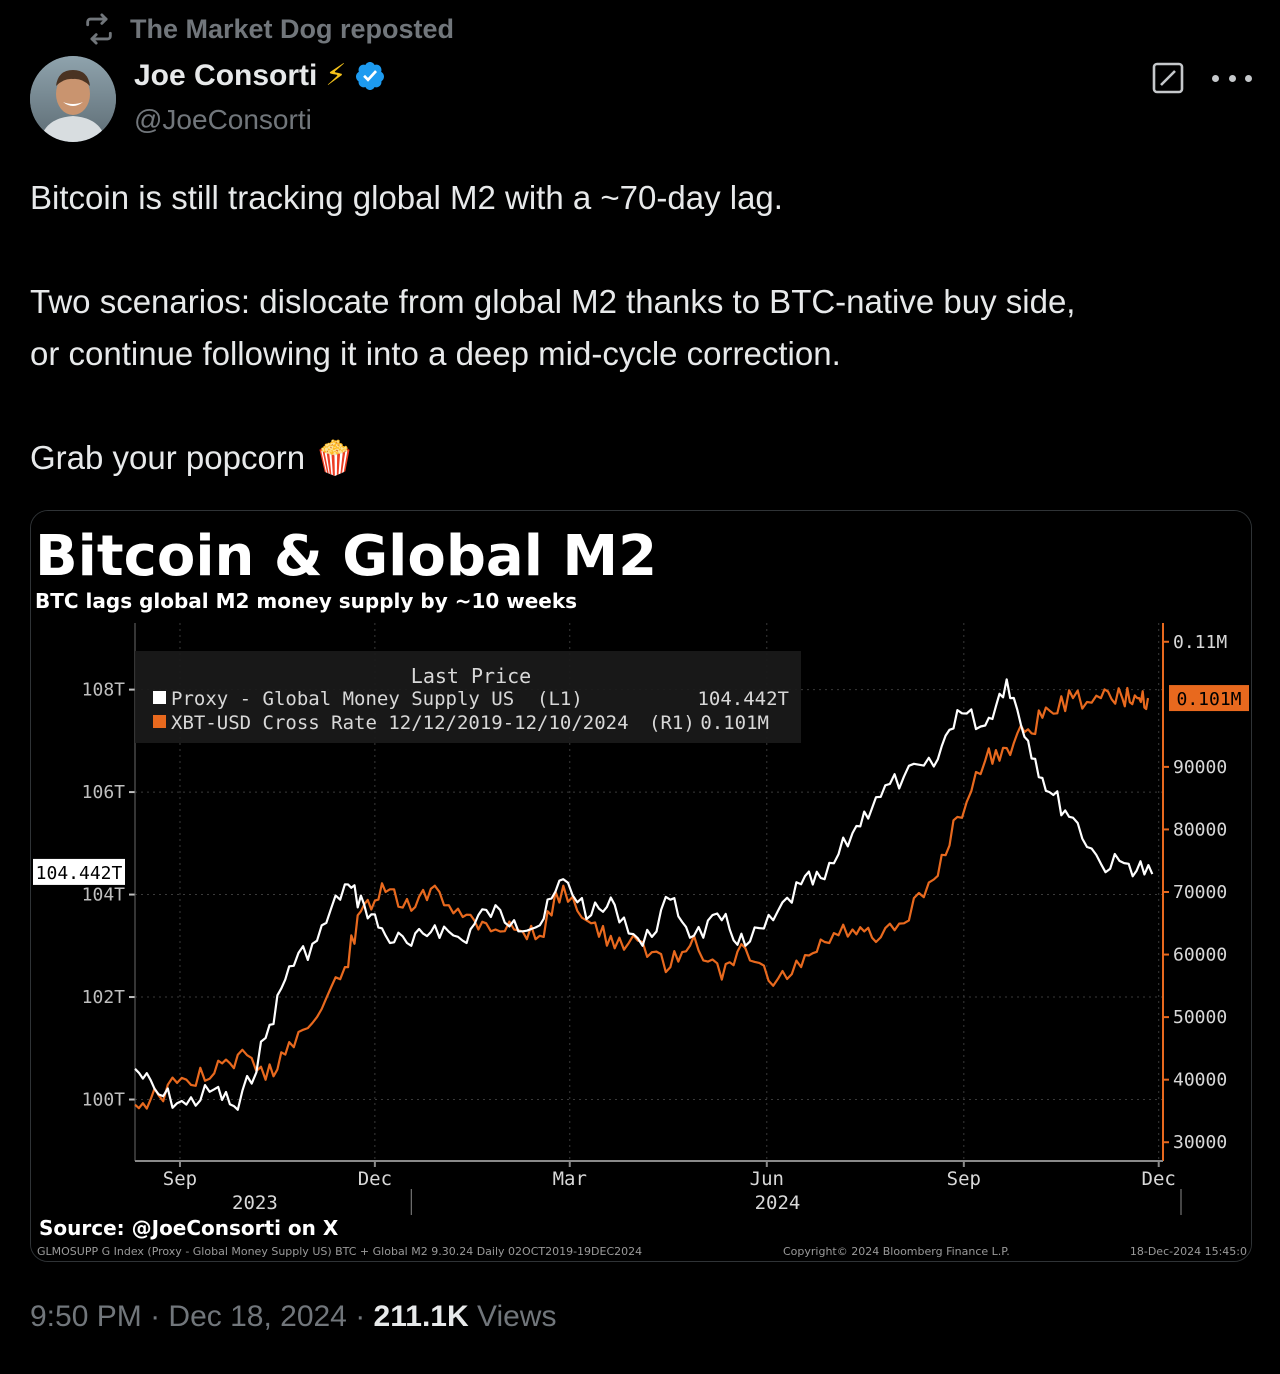 The image size is (1280, 1374). What do you see at coordinates (104, 1100) in the screenshot?
I see `left-tick-label: 100T` at bounding box center [104, 1100].